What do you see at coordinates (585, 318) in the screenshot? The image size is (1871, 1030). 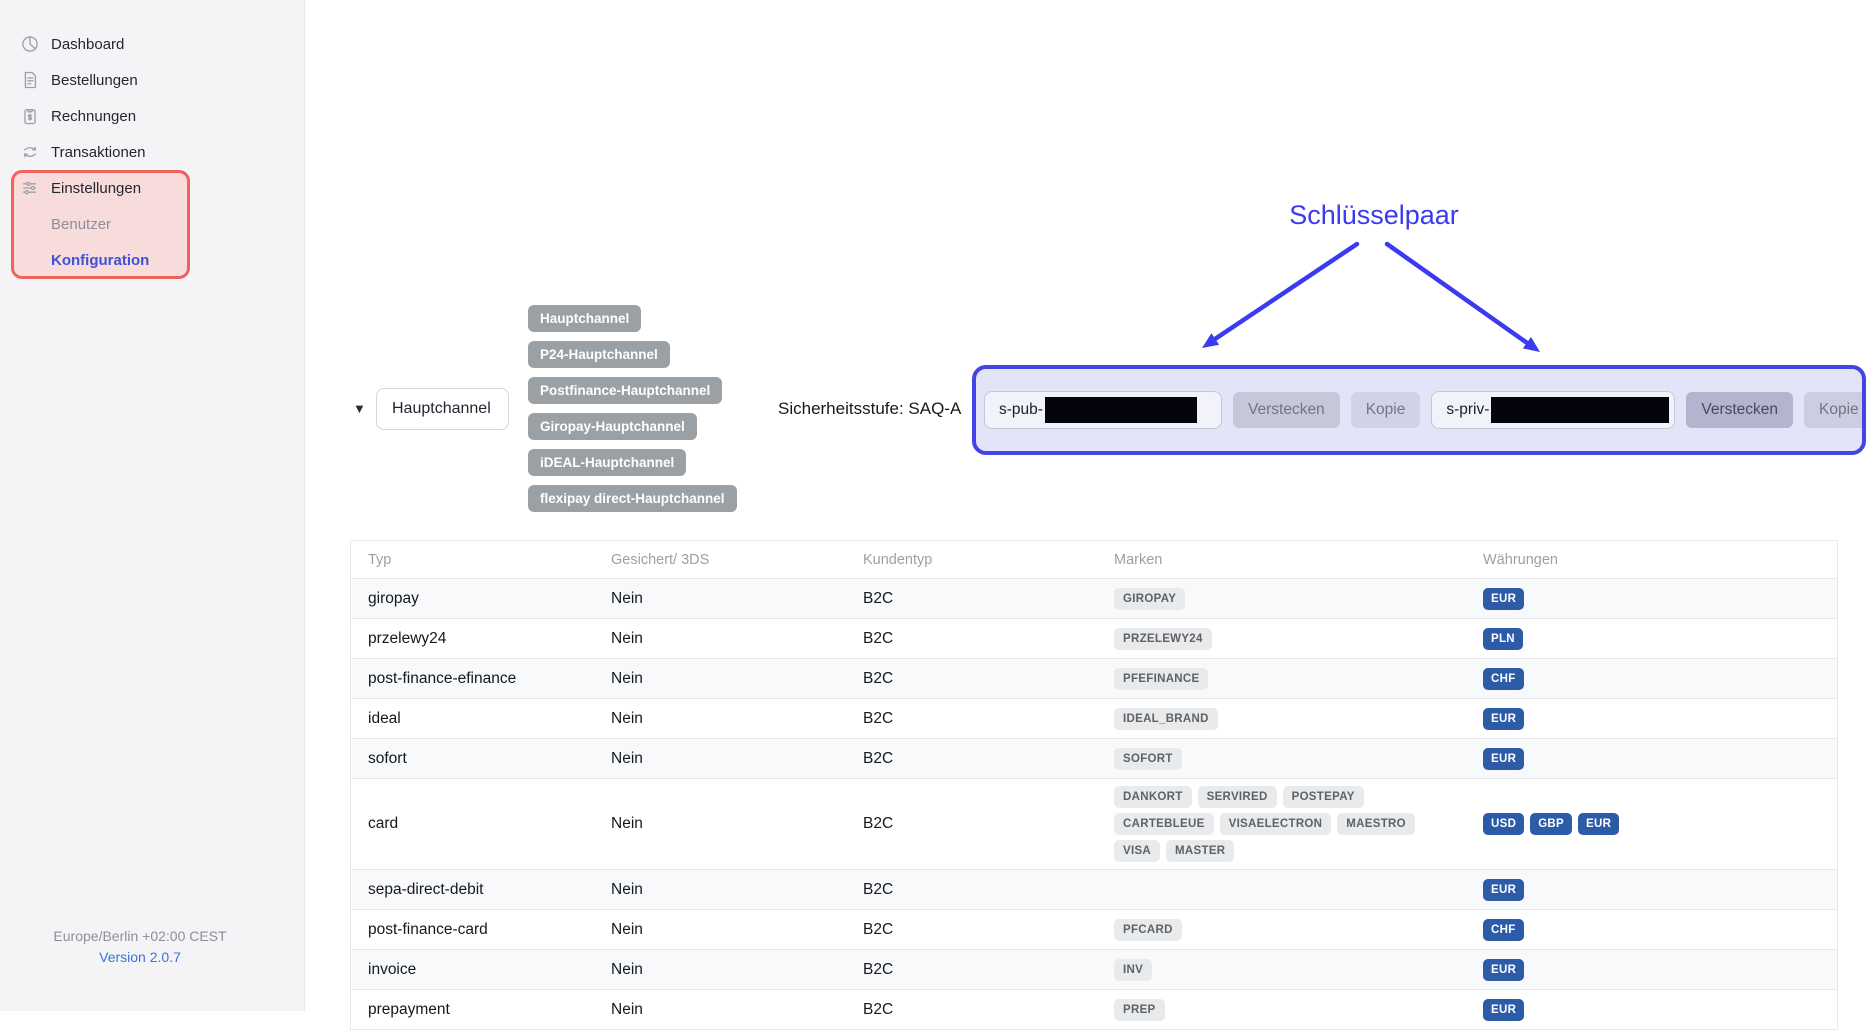 I see `channel-tag: Hauptchannel` at bounding box center [585, 318].